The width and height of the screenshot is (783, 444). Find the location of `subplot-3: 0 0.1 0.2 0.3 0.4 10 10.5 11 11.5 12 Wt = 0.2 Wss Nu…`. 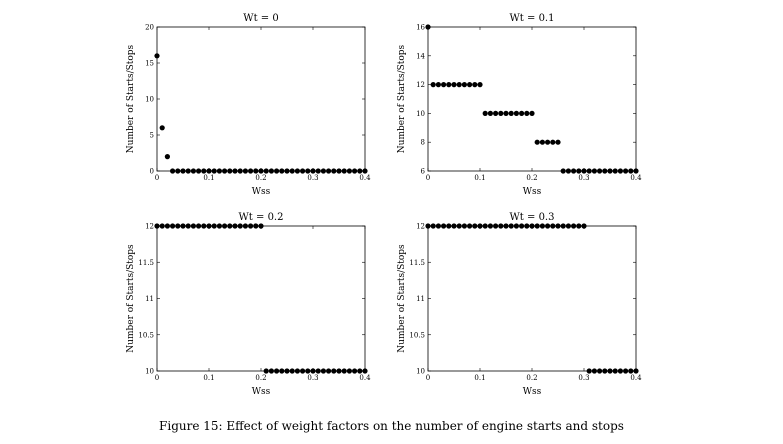

subplot-3: 0 0.1 0.2 0.3 0.4 10 10.5 11 11.5 12 Wt = 0.2 Wss Nu… is located at coordinates (248, 304).